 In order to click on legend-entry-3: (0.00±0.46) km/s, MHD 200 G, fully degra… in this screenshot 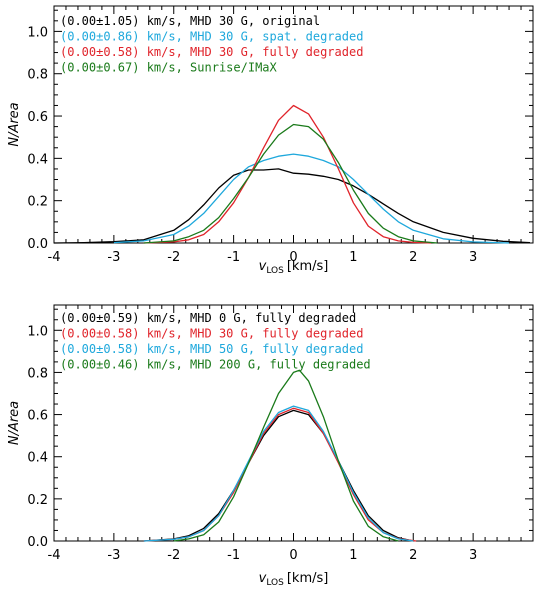, I will do `click(215, 365)`.